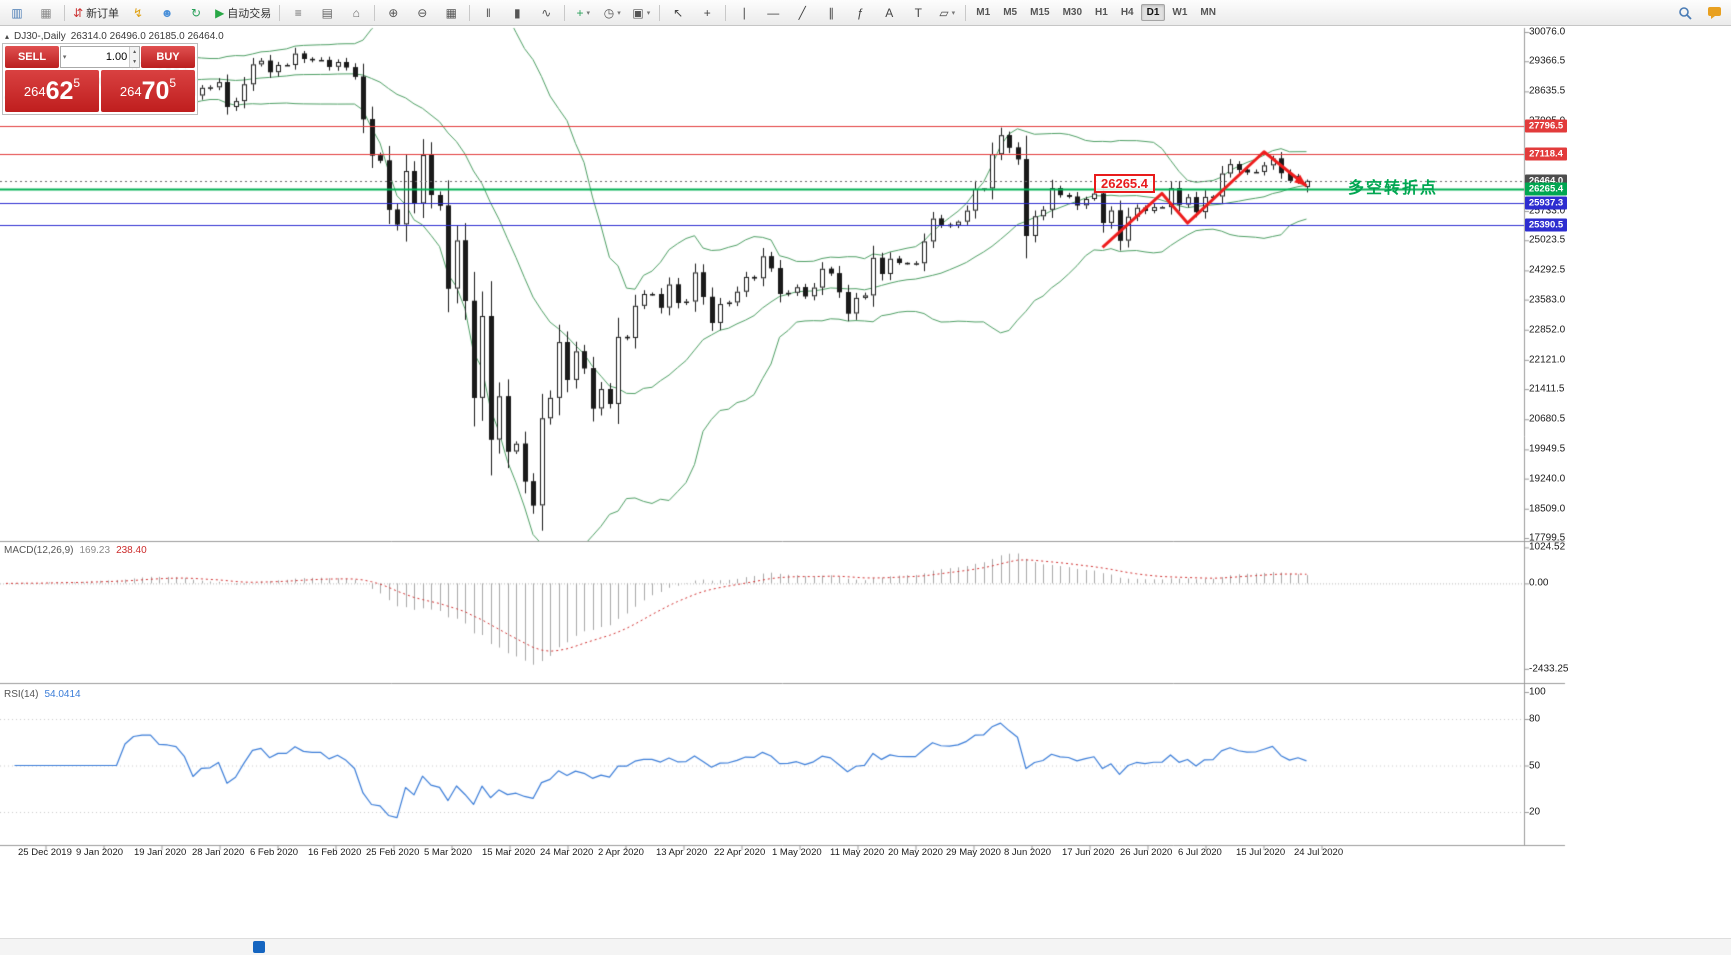 The image size is (1731, 955). I want to click on buy-price-big-digits: 70, so click(155, 90).